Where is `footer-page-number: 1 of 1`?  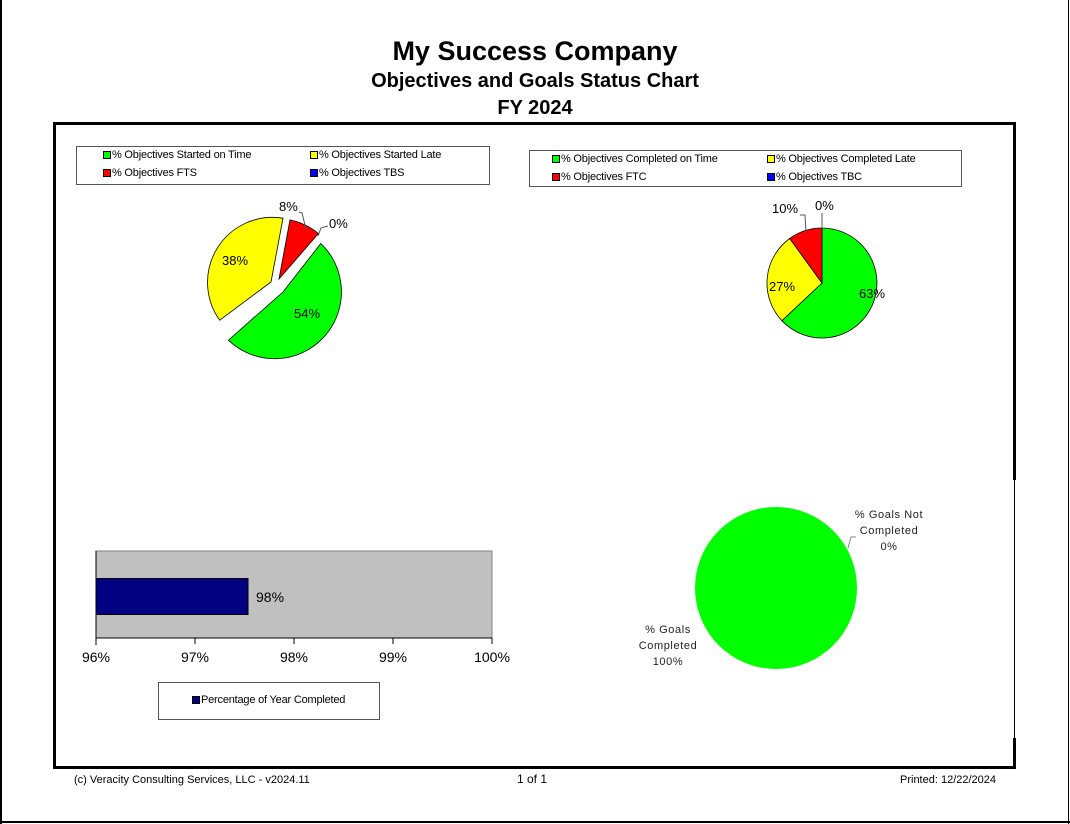
footer-page-number: 1 of 1 is located at coordinates (532, 779).